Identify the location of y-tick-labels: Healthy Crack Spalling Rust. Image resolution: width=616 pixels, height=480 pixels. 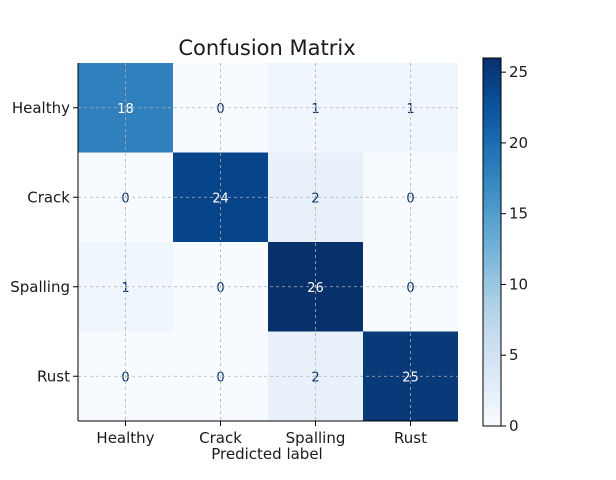
(44, 242).